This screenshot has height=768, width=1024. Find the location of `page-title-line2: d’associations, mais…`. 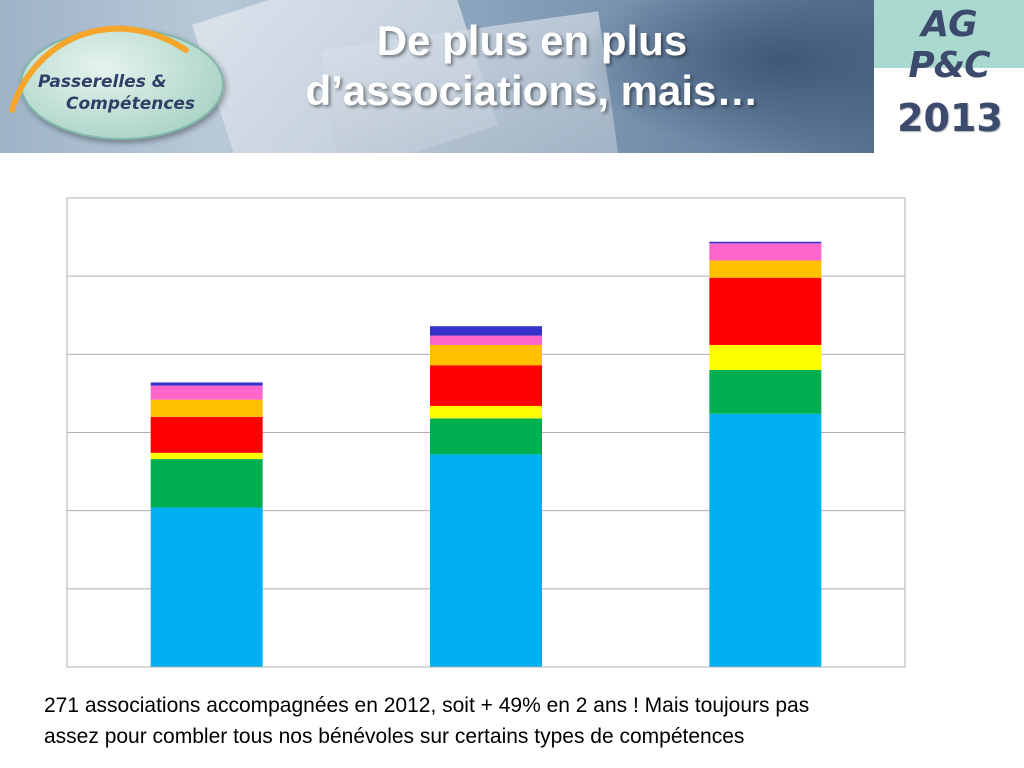

page-title-line2: d’associations, mais… is located at coordinates (532, 90).